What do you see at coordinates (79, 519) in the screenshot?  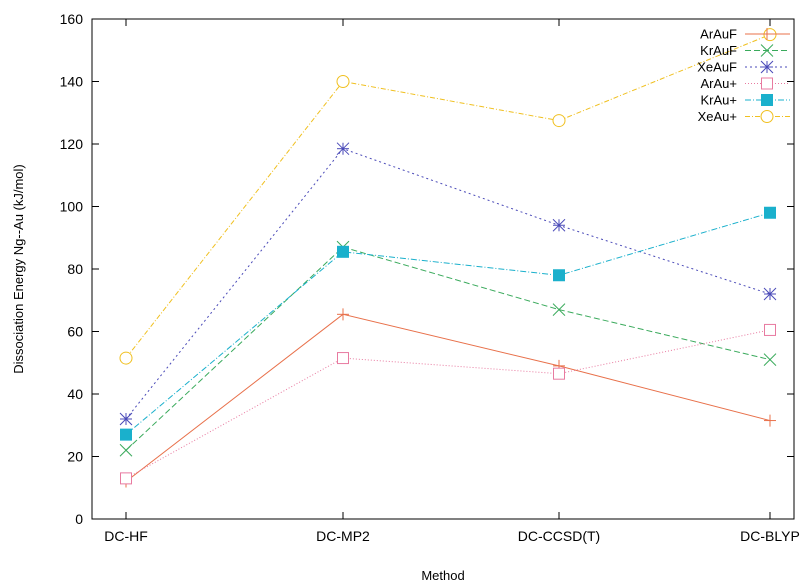 I see `y-tick-label: 0` at bounding box center [79, 519].